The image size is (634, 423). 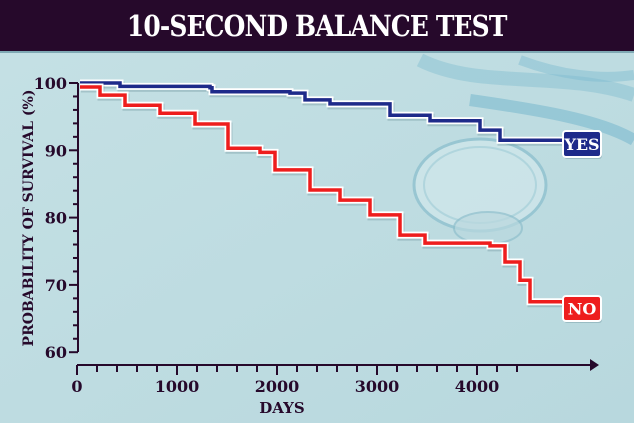 I want to click on title-bar: 10-SECOND BALANCE TEST, so click(x=317, y=26).